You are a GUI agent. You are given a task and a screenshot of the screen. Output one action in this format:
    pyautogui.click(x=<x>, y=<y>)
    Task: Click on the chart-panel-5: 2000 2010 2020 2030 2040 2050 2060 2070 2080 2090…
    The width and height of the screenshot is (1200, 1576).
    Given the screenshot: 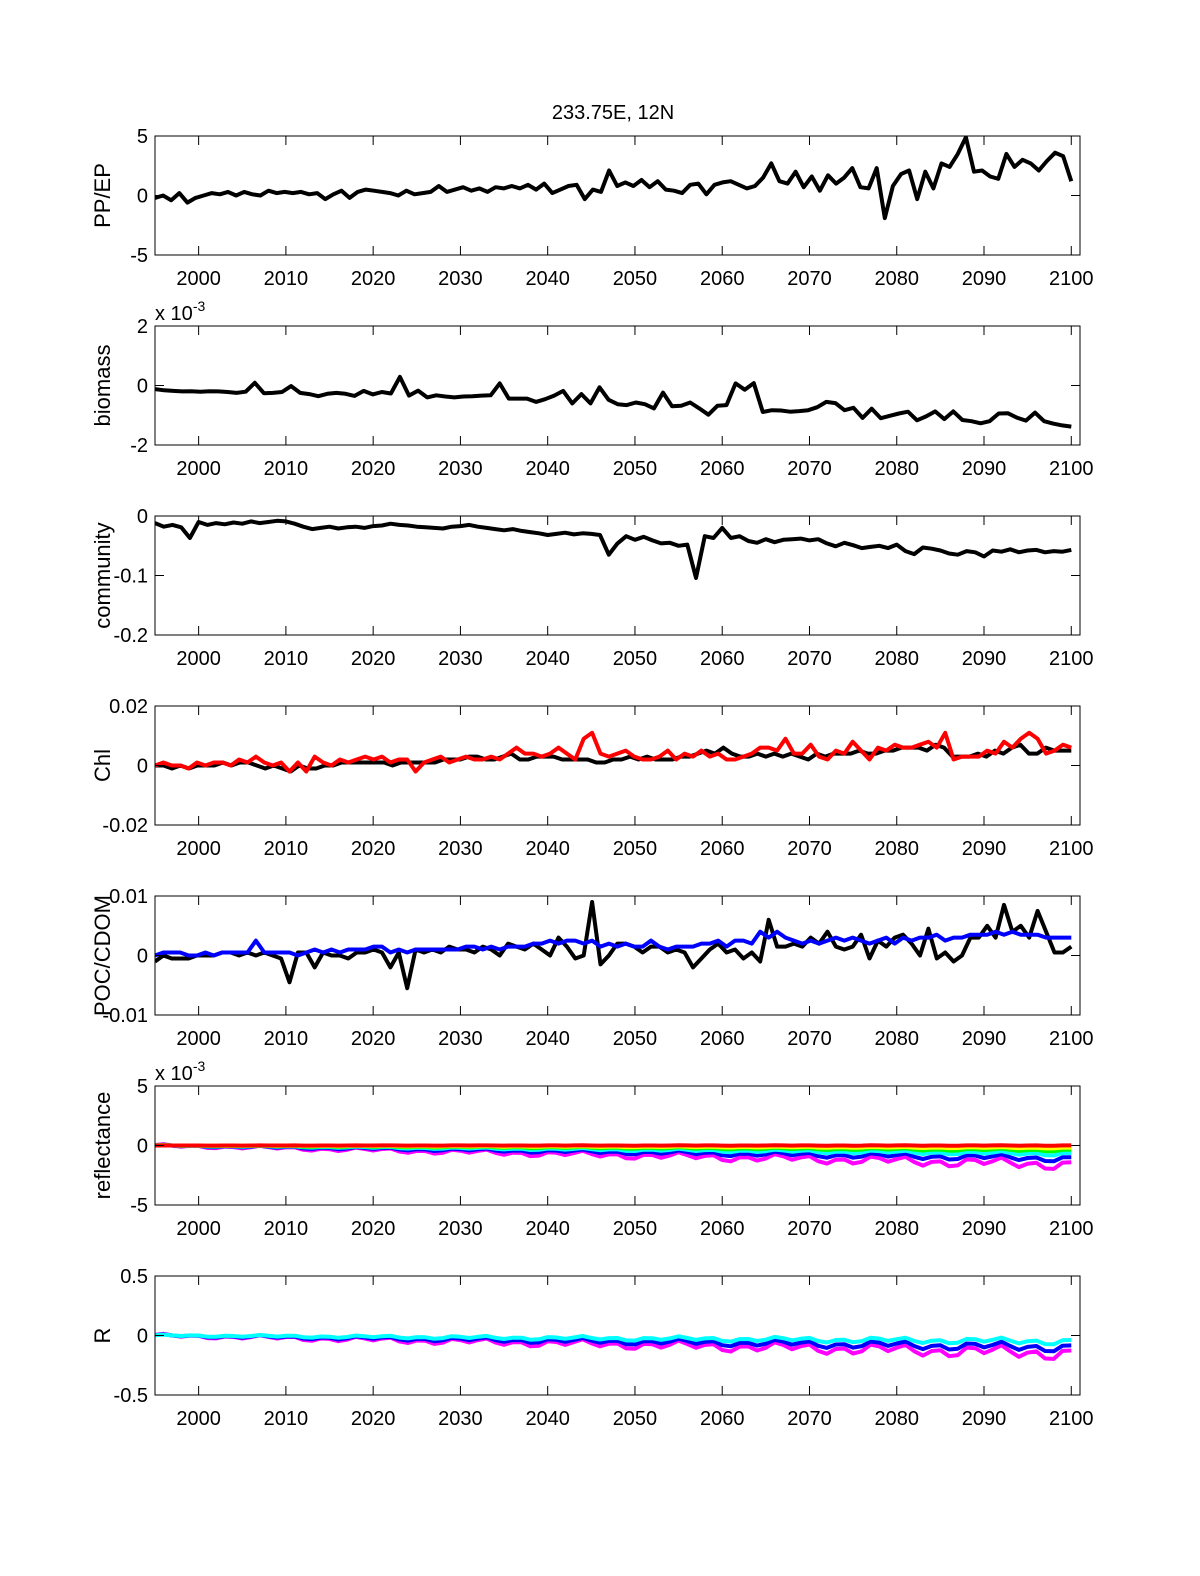 What is the action you would take?
    pyautogui.click(x=592, y=968)
    